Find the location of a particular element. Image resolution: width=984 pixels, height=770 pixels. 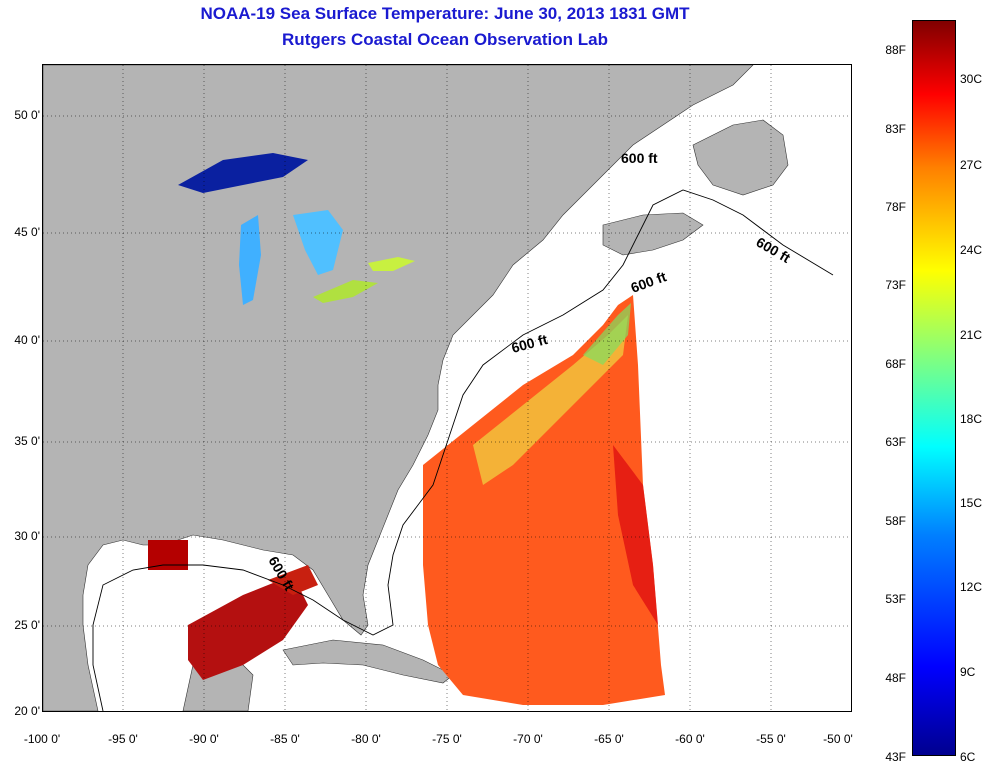

land-cuba is located at coordinates (368, 661).